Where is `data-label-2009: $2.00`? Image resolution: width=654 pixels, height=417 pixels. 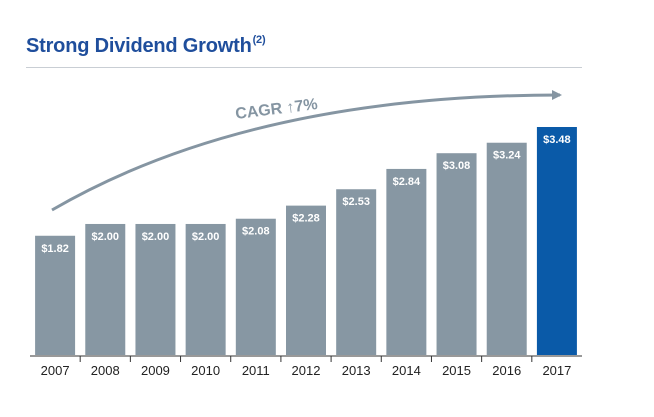 data-label-2009: $2.00 is located at coordinates (156, 237).